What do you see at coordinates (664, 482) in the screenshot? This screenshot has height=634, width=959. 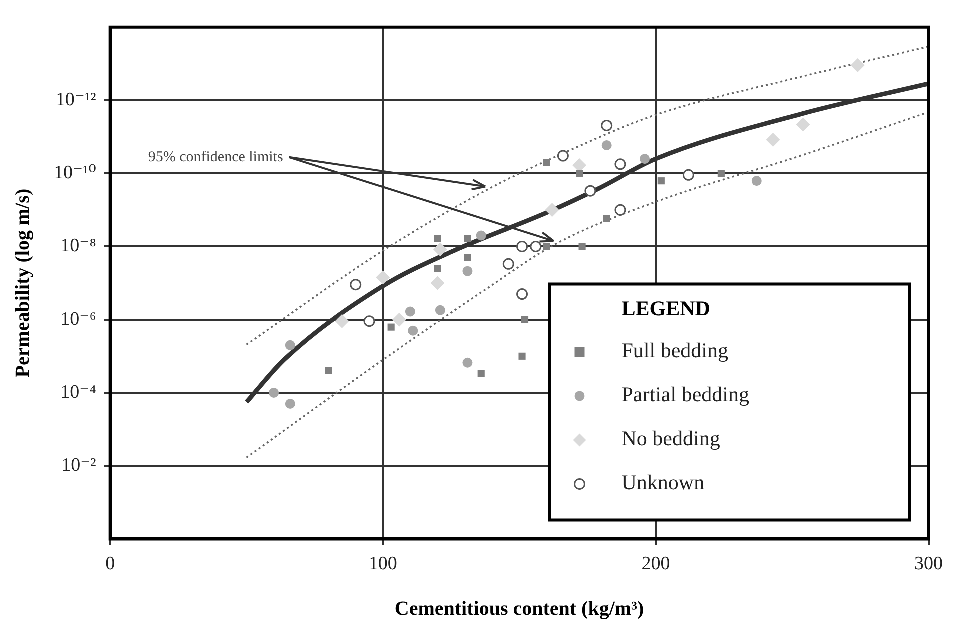 I see `legend-label: Unknown` at bounding box center [664, 482].